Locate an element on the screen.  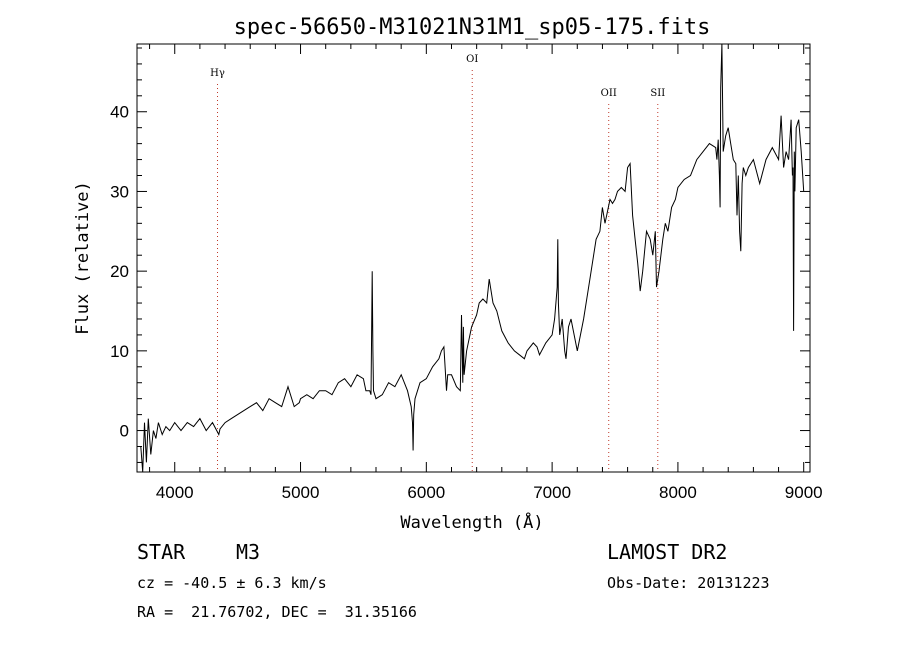
x-tick-label: 5000 is located at coordinates (301, 492).